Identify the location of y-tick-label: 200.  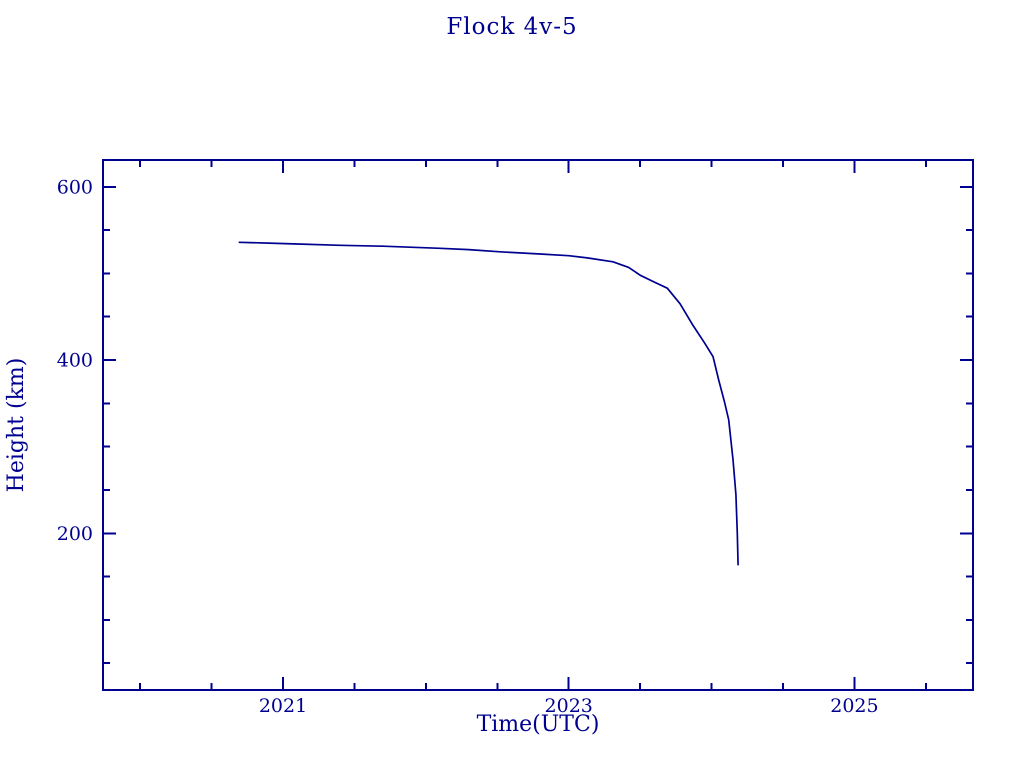
(75, 534).